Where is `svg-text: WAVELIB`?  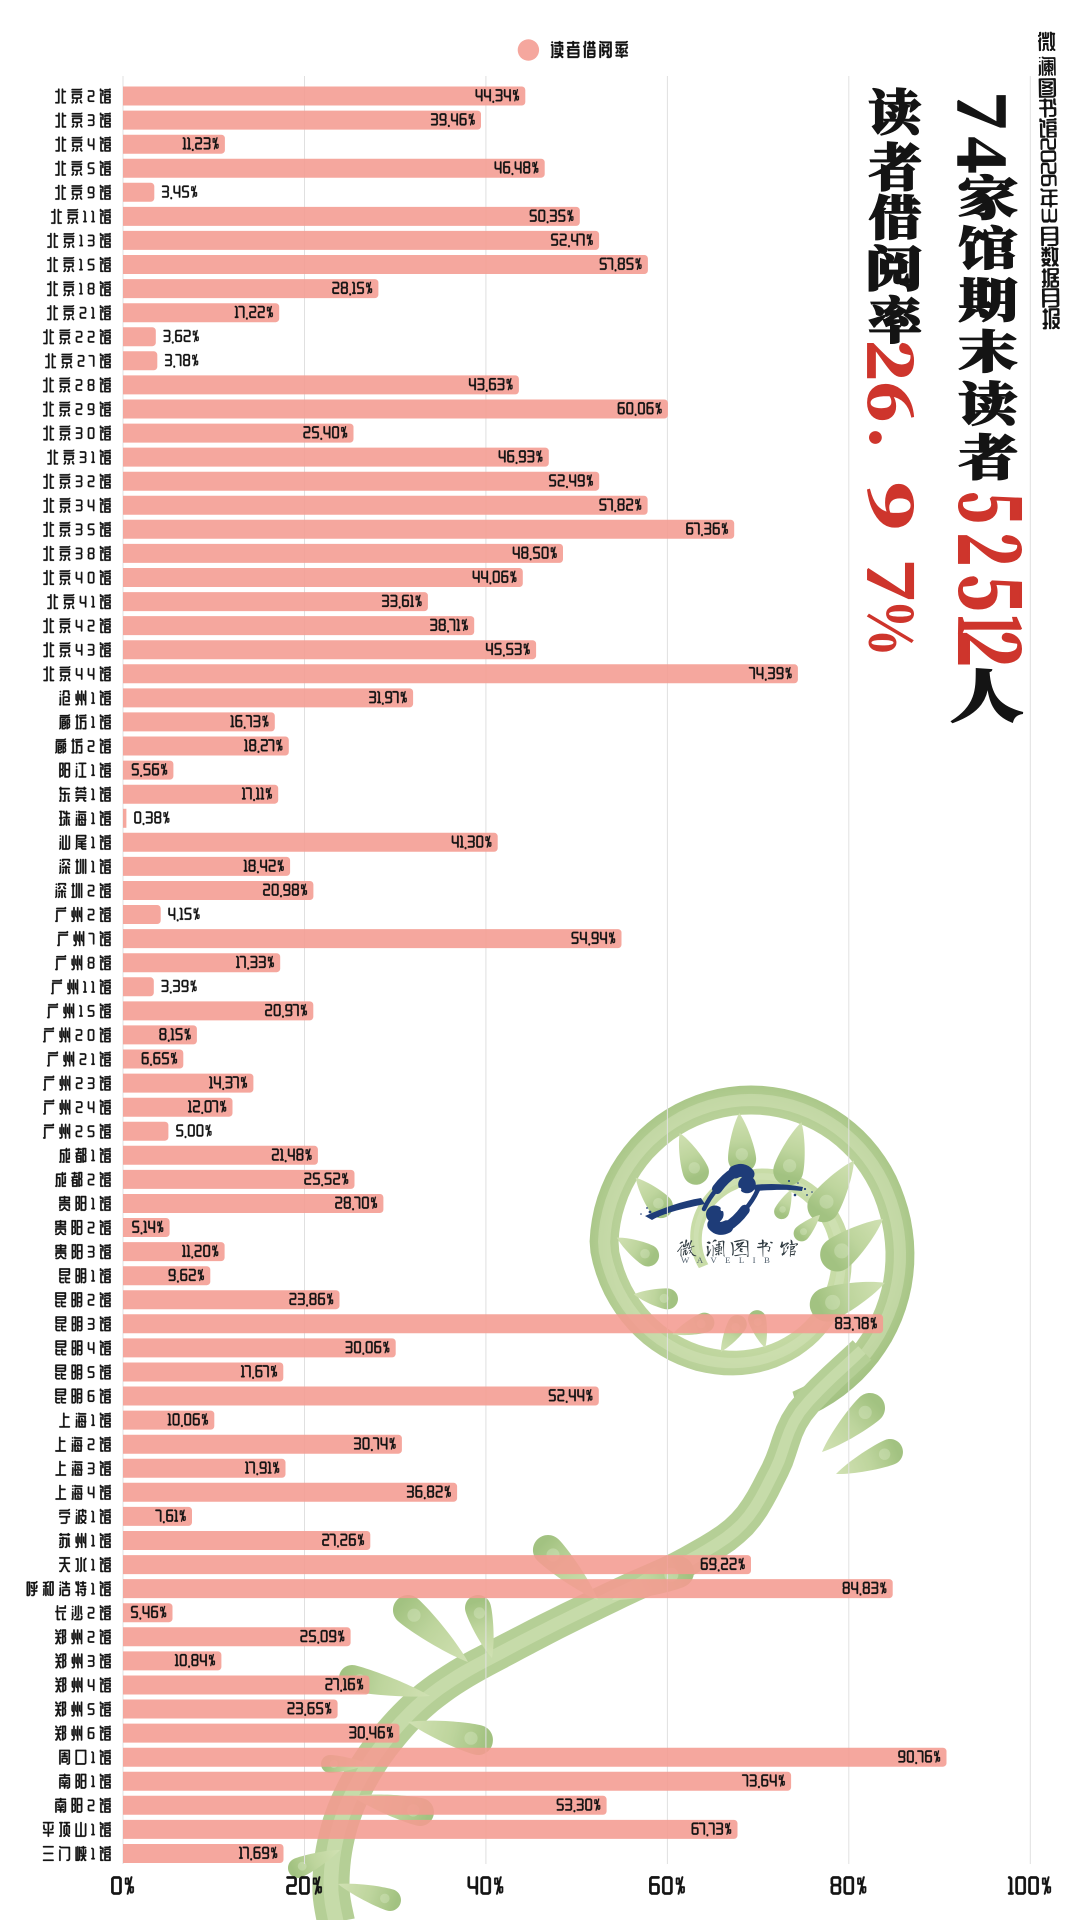
svg-text: WAVELIB is located at coordinates (729, 1260).